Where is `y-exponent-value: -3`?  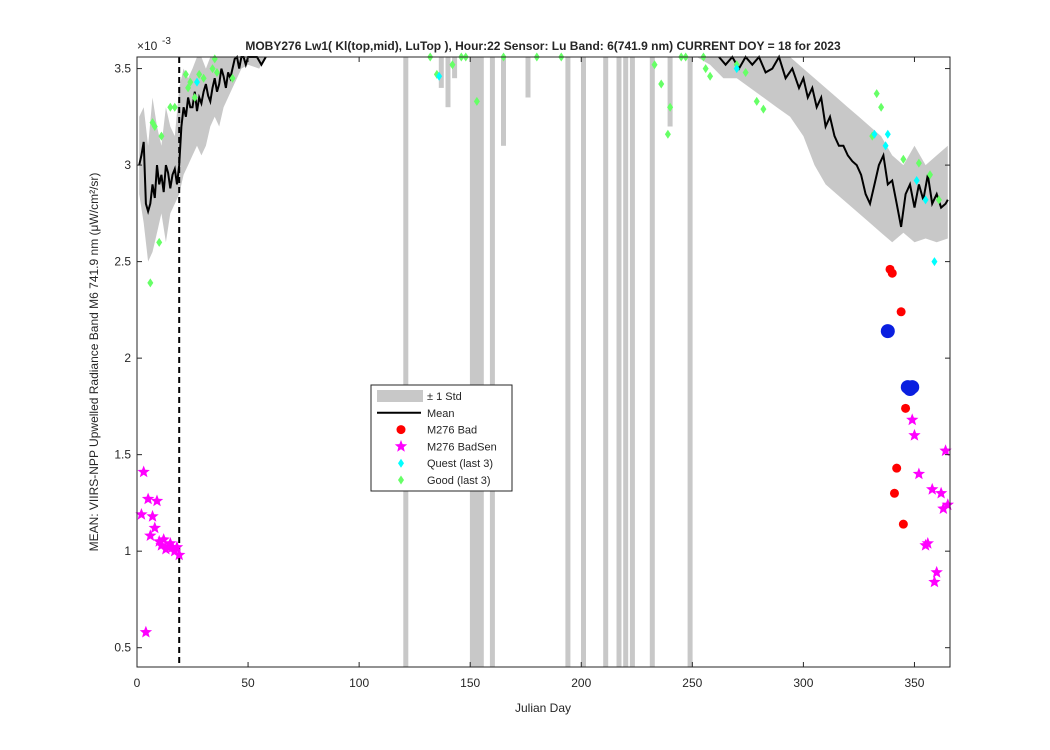
y-exponent-value: -3 is located at coordinates (166, 41).